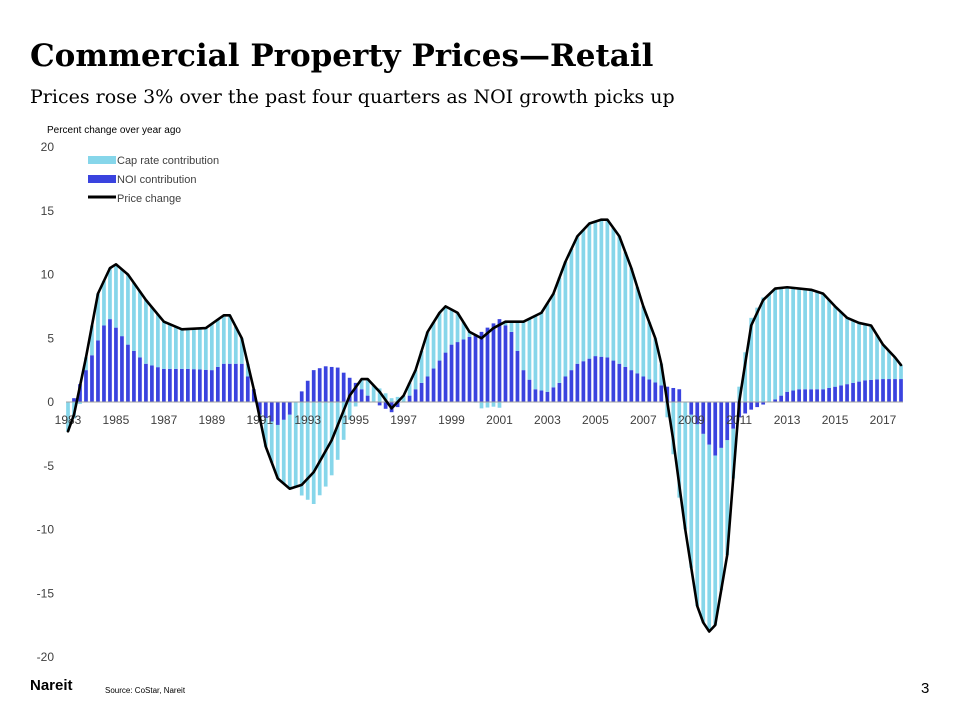 This screenshot has width=960, height=720. What do you see at coordinates (114, 130) in the screenshot?
I see `y-axis-label: Percent change over year ago` at bounding box center [114, 130].